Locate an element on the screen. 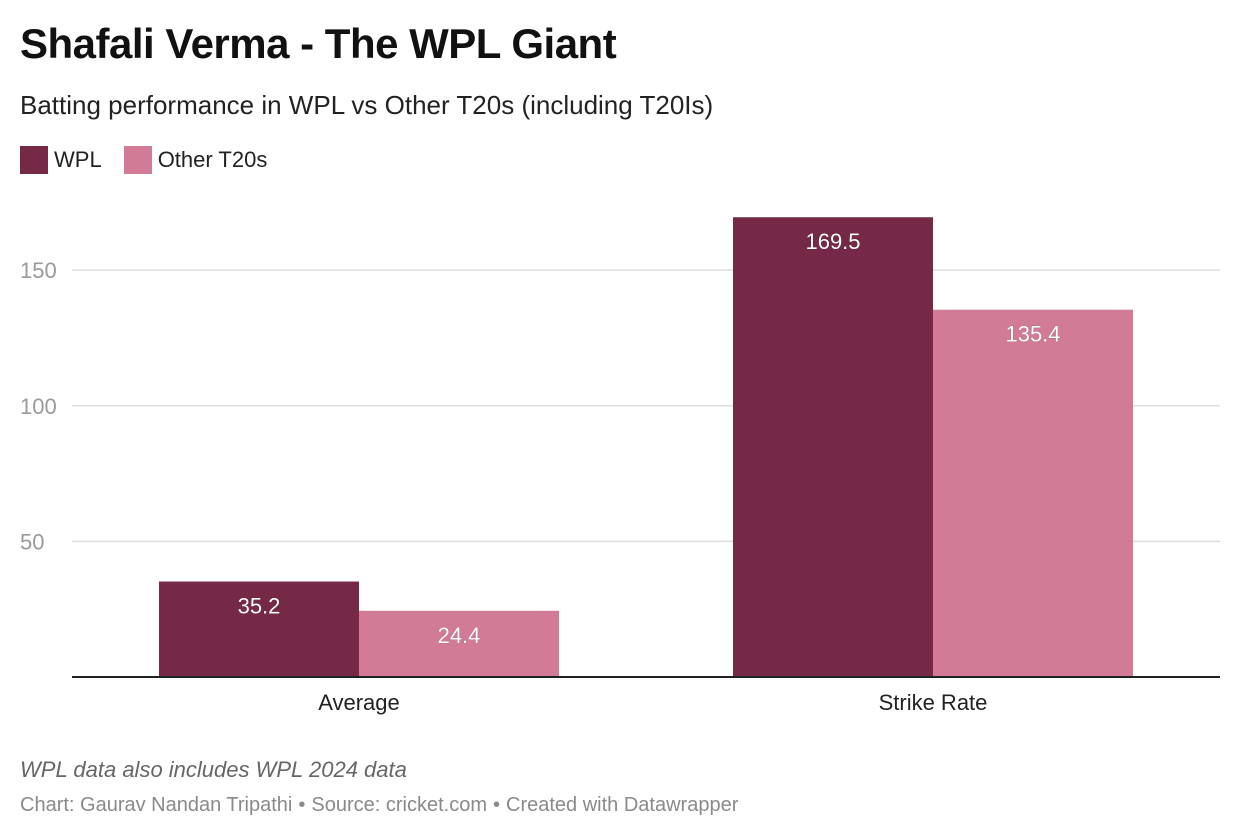  legend: WPL Other T20s is located at coordinates (143, 160).